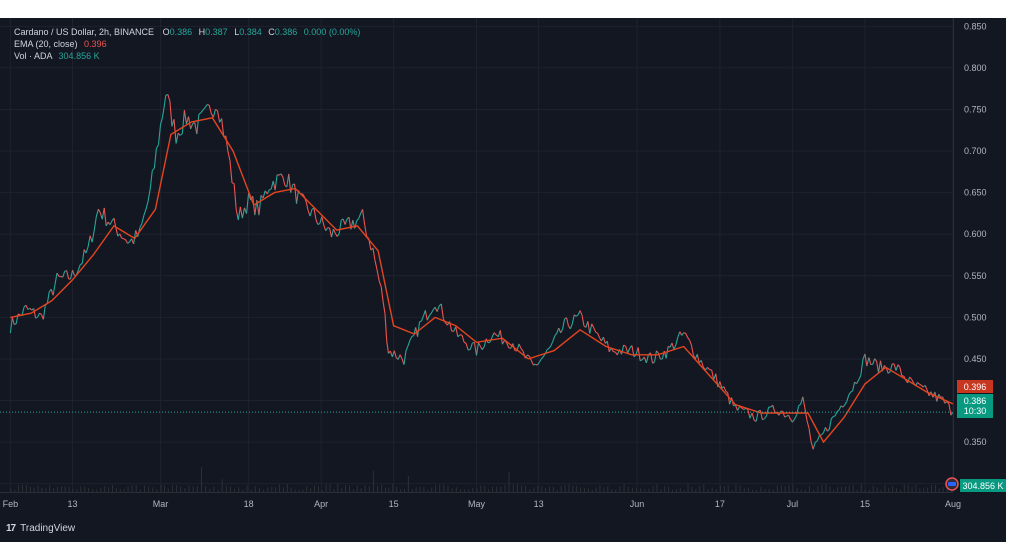 This screenshot has height=542, width=1024. I want to click on y-tick-label: 0.450, so click(975, 359).